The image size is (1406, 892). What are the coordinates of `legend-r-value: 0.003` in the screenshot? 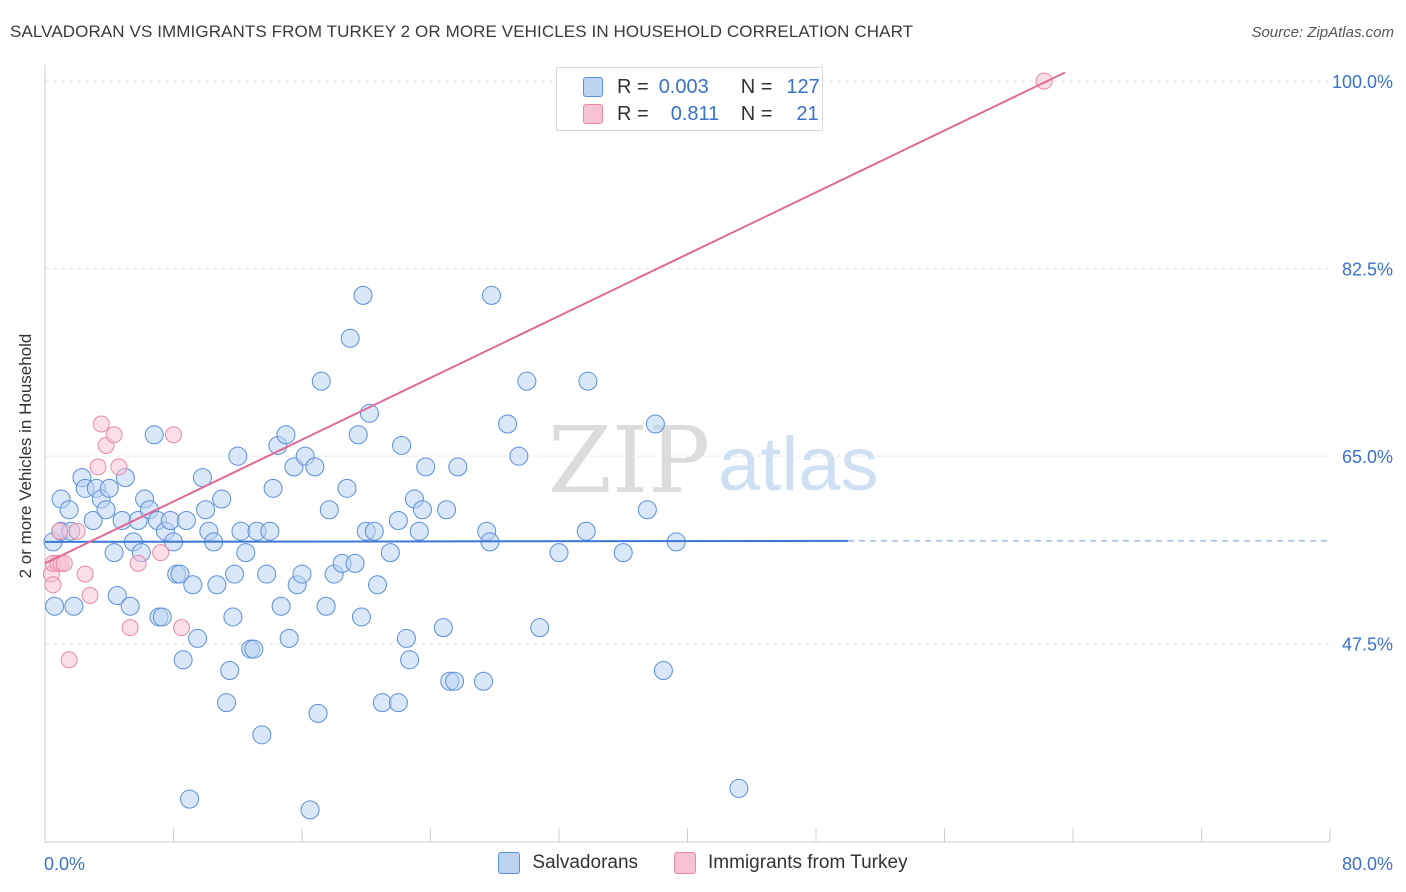 It's located at (683, 86).